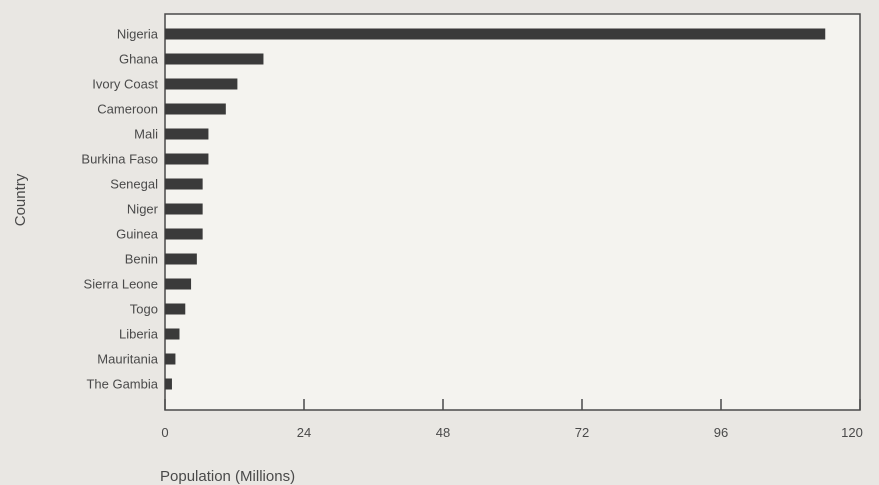  Describe the element at coordinates (168, 384) in the screenshot. I see `bar-the-gambia` at that location.